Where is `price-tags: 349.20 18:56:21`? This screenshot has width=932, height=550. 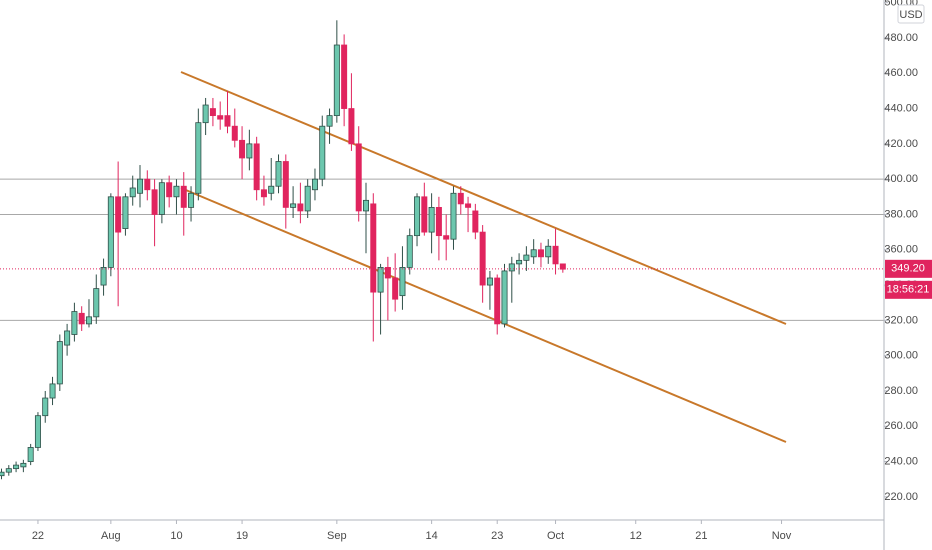 price-tags: 349.20 18:56:21 is located at coordinates (466, 279).